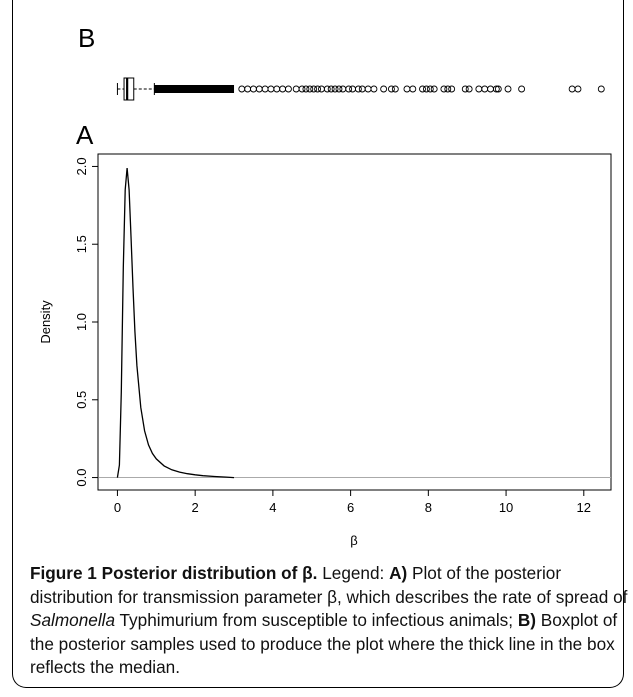 This screenshot has height=697, width=633. What do you see at coordinates (506, 507) in the screenshot?
I see `x-tick-label: 10` at bounding box center [506, 507].